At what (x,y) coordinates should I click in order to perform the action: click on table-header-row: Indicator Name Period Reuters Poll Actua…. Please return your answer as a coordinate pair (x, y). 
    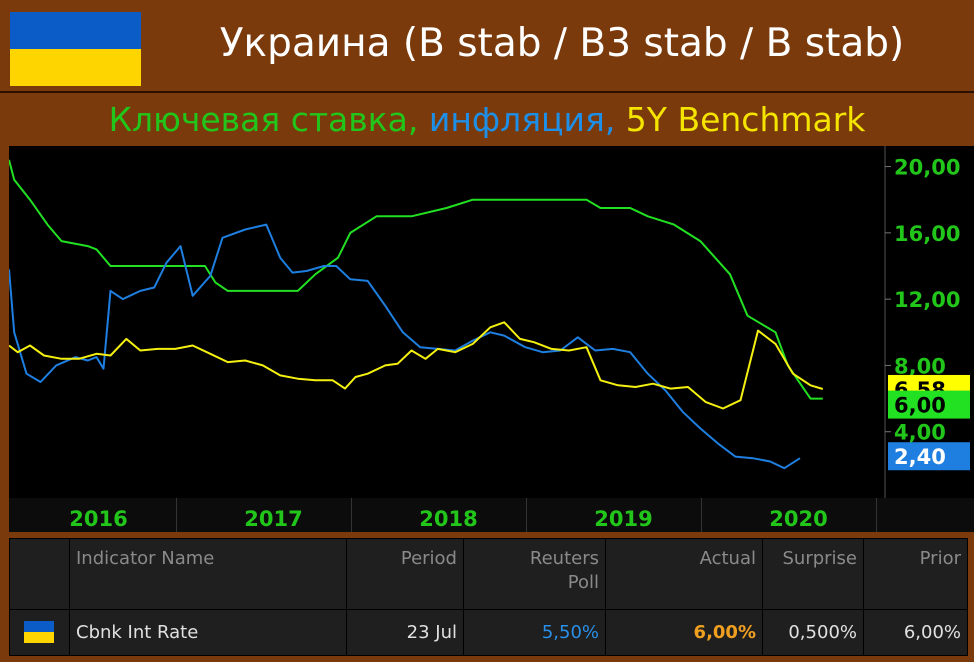
    Looking at the image, I should click on (488, 574).